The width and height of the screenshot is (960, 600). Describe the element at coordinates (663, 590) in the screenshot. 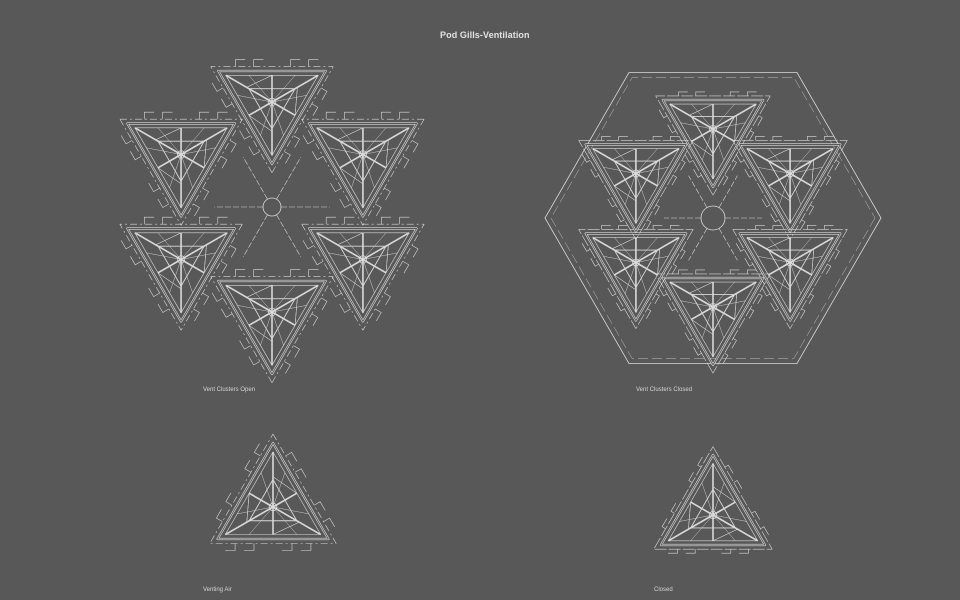

I see `caption-closed: Closed` at that location.